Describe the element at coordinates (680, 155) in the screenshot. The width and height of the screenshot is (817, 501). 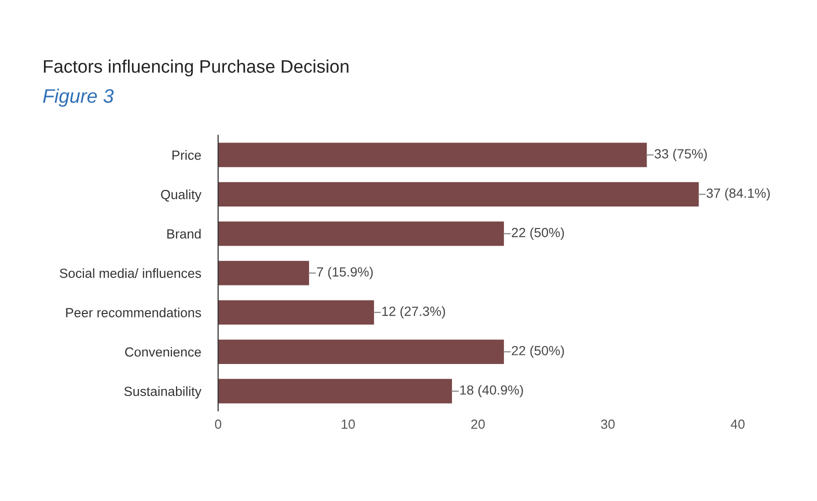
I see `data-label: 33 (75%)` at that location.